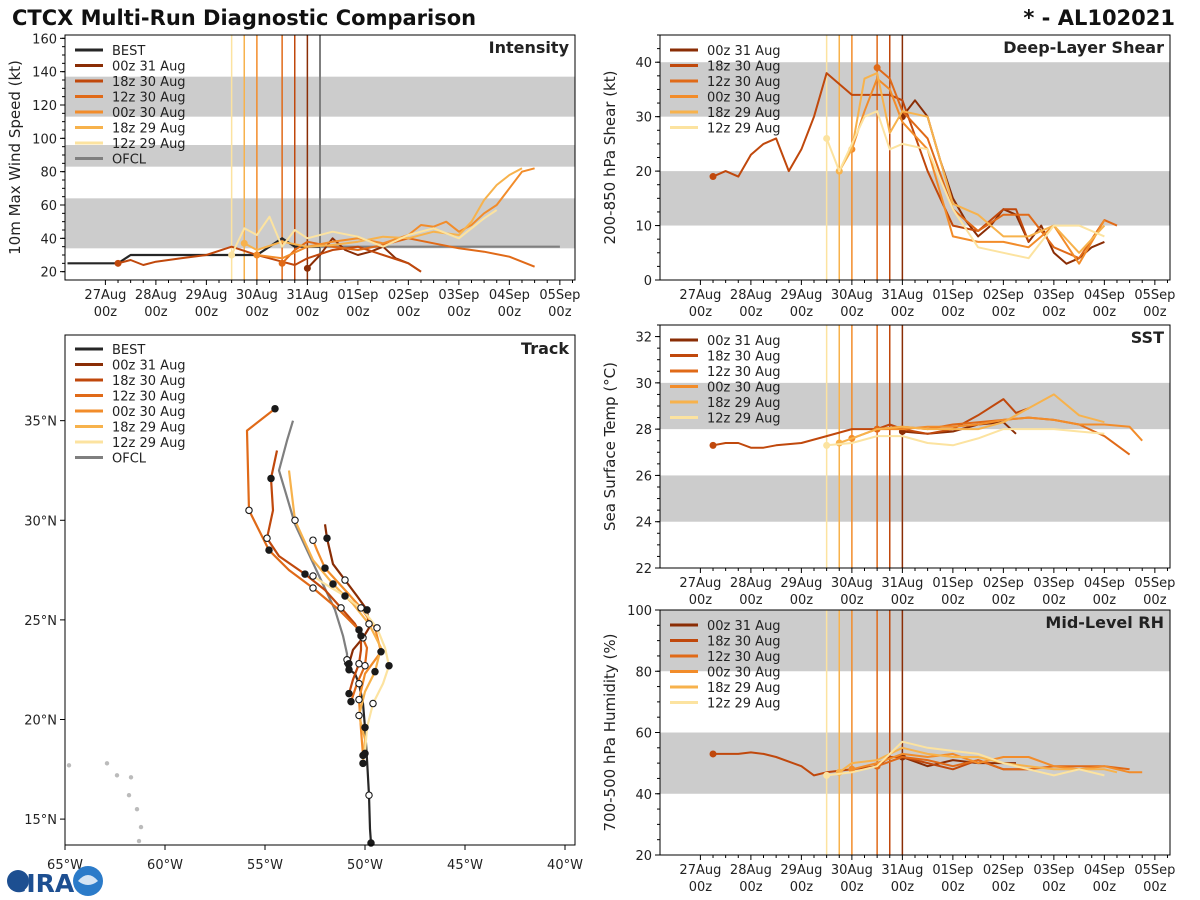  What do you see at coordinates (643, 430) in the screenshot?
I see `y-tick-label: 28` at bounding box center [643, 430].